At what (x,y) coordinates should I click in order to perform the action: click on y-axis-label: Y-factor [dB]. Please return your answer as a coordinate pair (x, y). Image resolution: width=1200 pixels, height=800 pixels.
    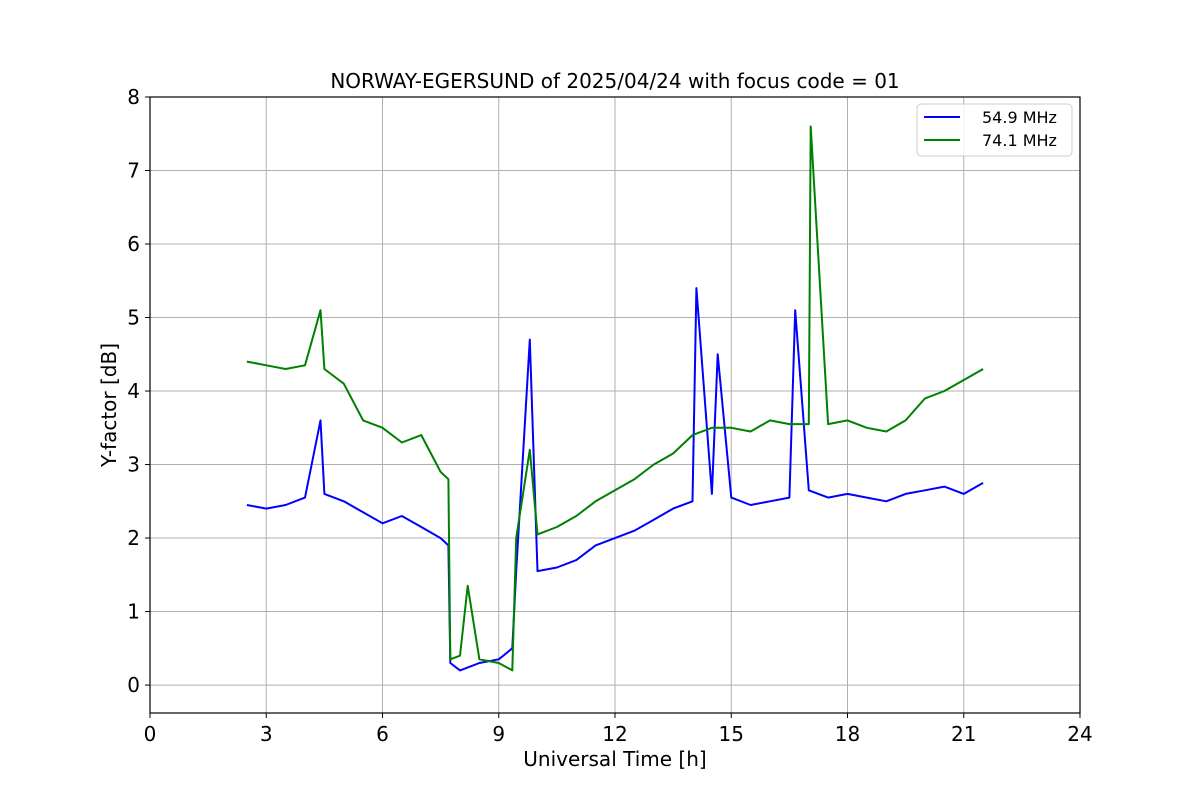
    Looking at the image, I should click on (109, 405).